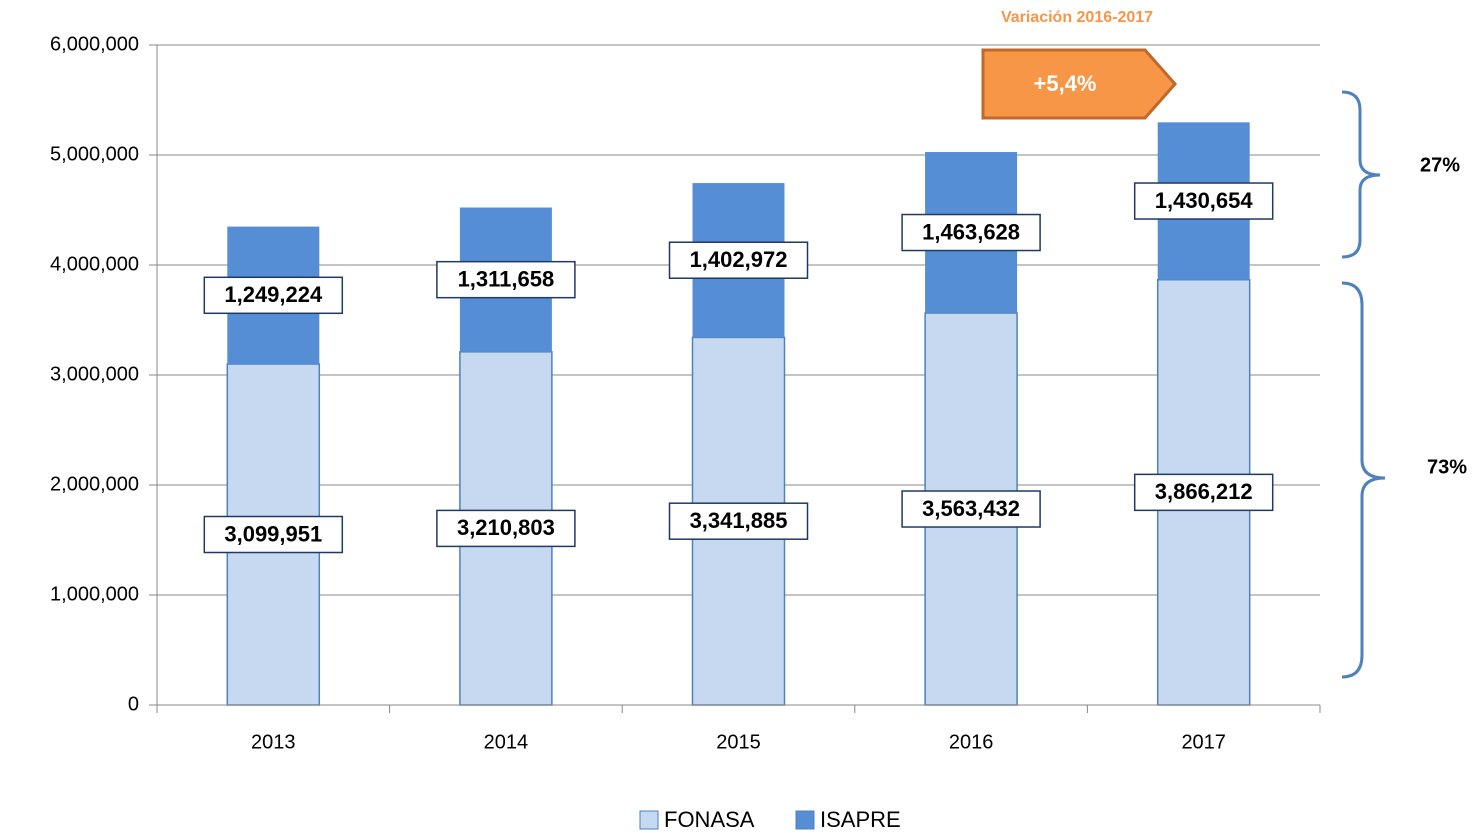  I want to click on data-label: 3,563,432, so click(971, 508).